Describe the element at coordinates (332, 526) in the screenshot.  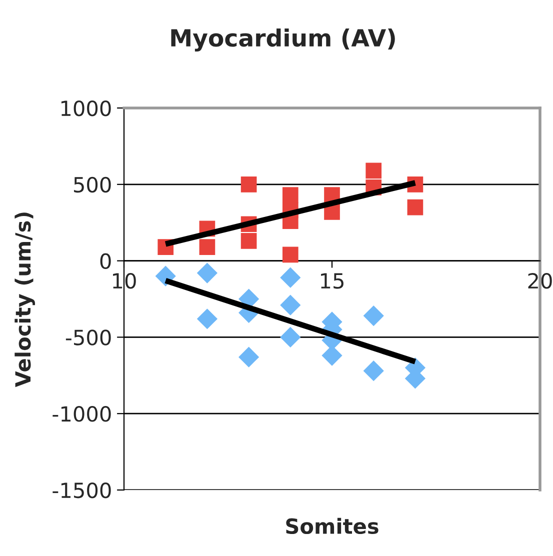
I see `x-axis-title: Somites` at that location.